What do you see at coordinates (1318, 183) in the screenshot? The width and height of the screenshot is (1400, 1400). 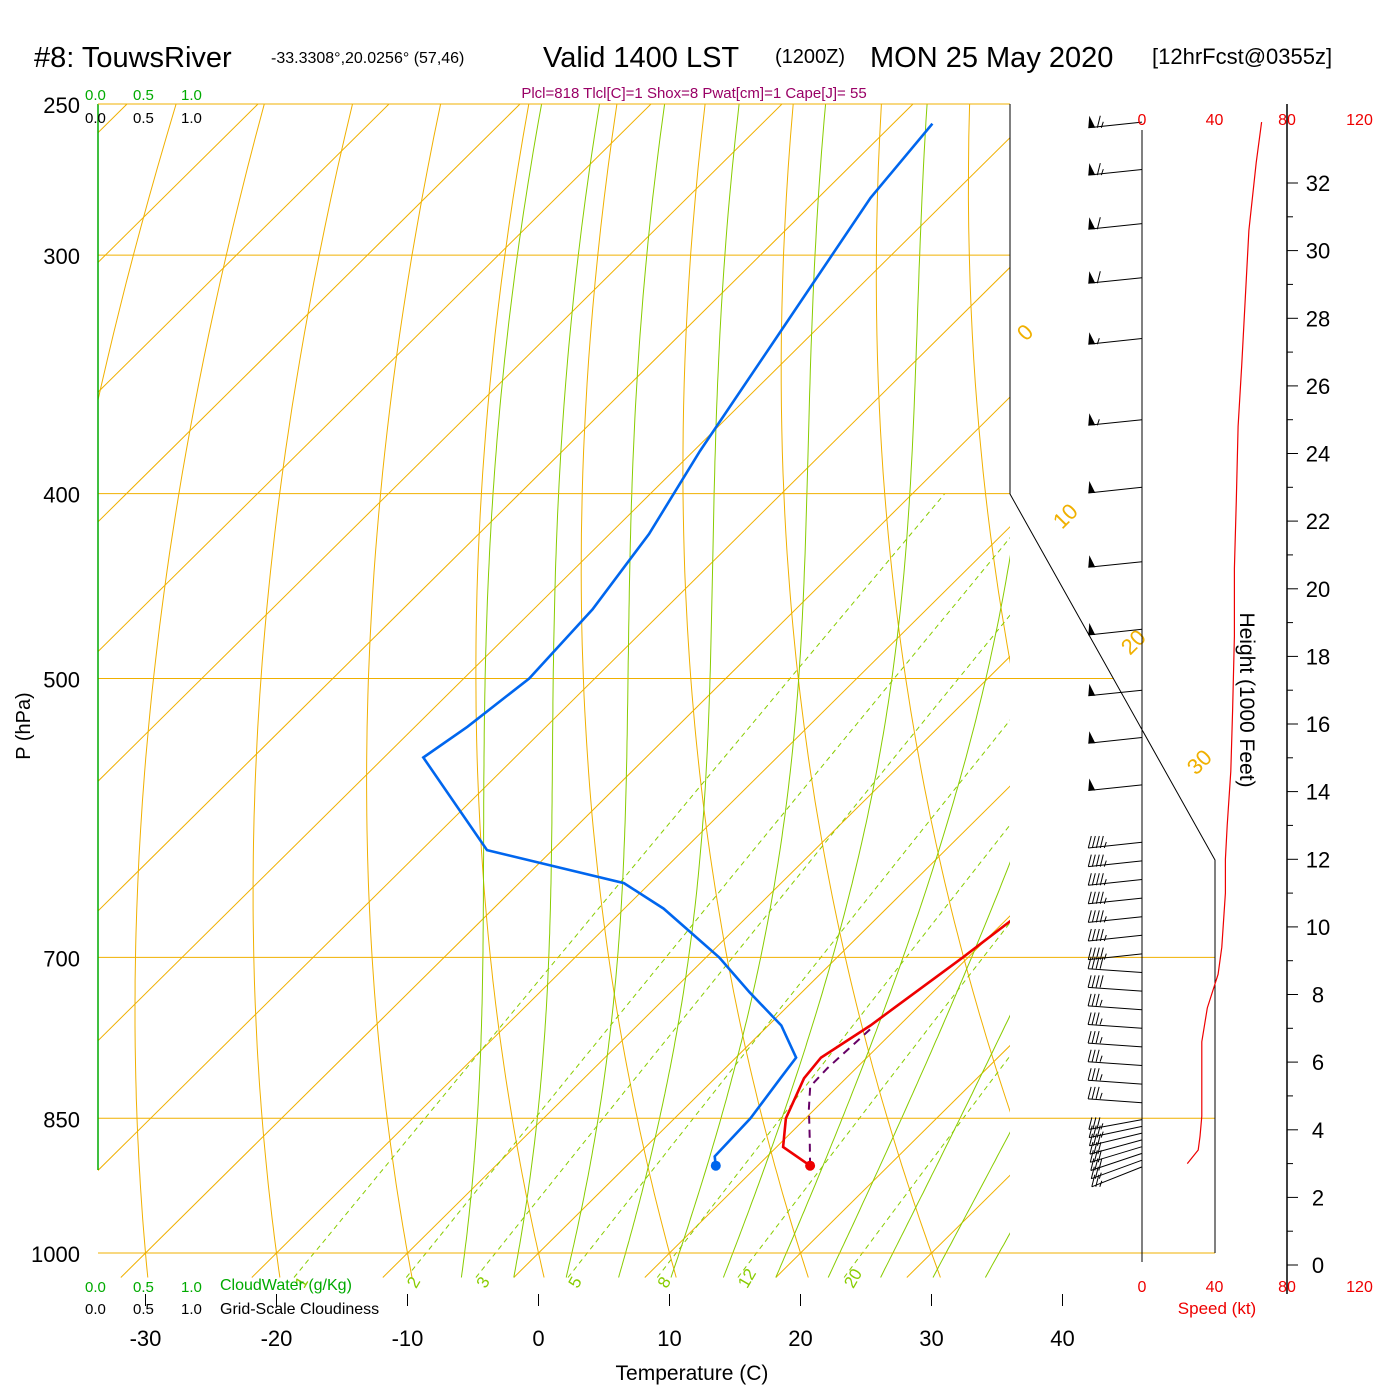 I see `height-tick-label: 32` at bounding box center [1318, 183].